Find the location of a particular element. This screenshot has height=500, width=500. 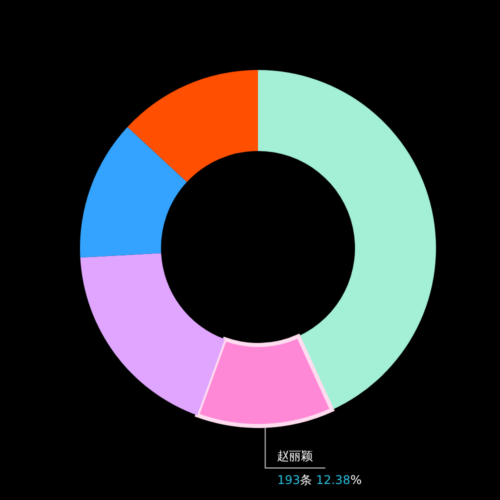

data-label: 193条 12.38% is located at coordinates (319, 480).